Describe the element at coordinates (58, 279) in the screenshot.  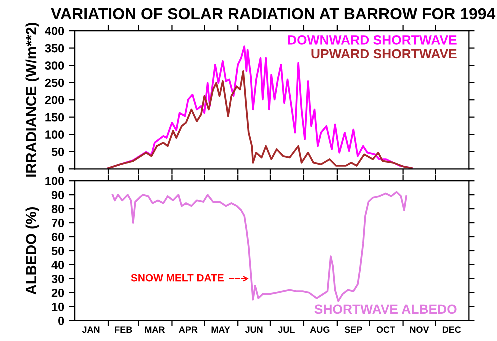
I see `y-tick-label: 30` at that location.